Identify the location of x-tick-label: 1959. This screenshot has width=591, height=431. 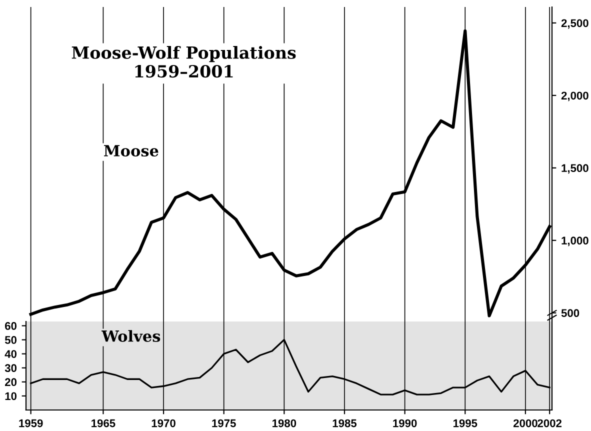
(31, 423).